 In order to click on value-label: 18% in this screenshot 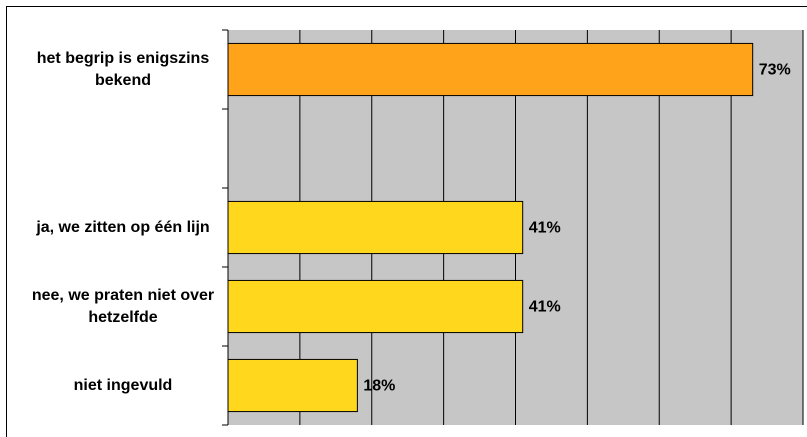, I will do `click(379, 386)`.